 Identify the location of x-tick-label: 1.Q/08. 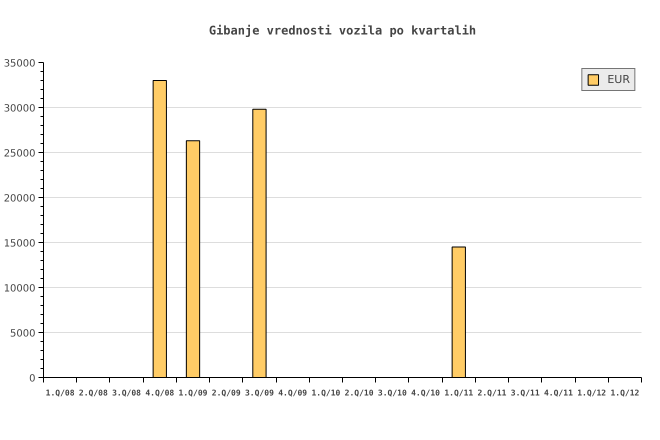
(60, 393).